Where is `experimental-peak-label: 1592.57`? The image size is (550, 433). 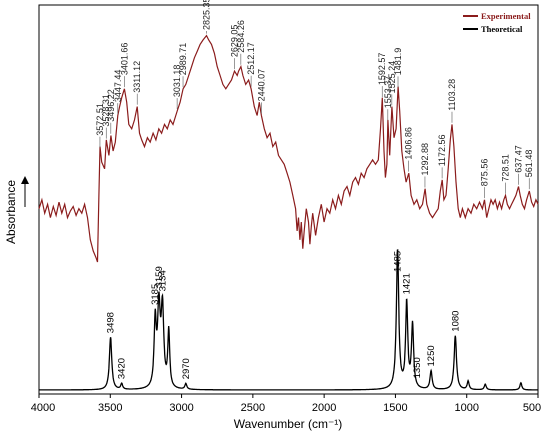 experimental-peak-label: 1592.57 is located at coordinates (382, 69).